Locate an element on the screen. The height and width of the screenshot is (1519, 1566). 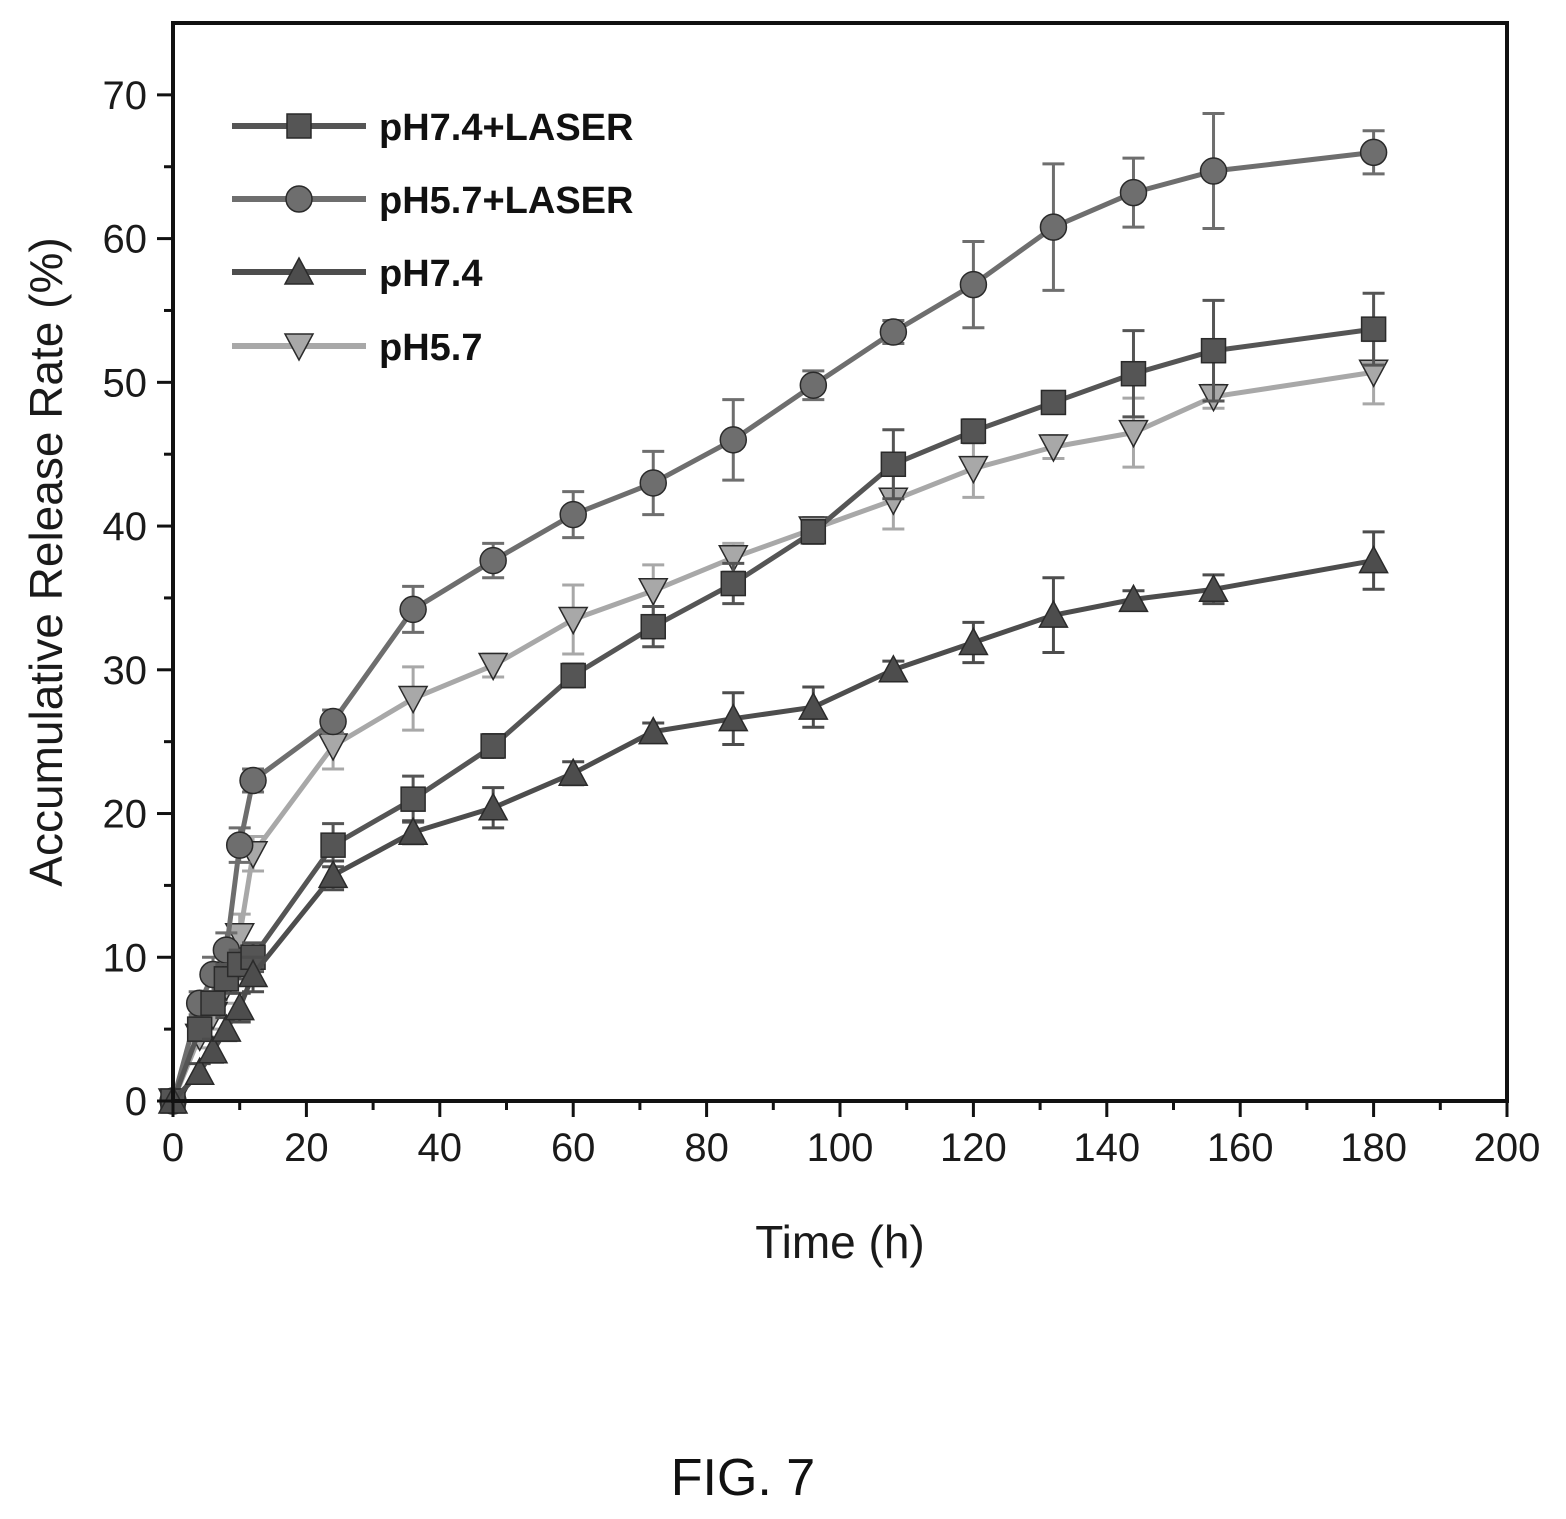
x-tick-label: 160 is located at coordinates (1240, 1148).